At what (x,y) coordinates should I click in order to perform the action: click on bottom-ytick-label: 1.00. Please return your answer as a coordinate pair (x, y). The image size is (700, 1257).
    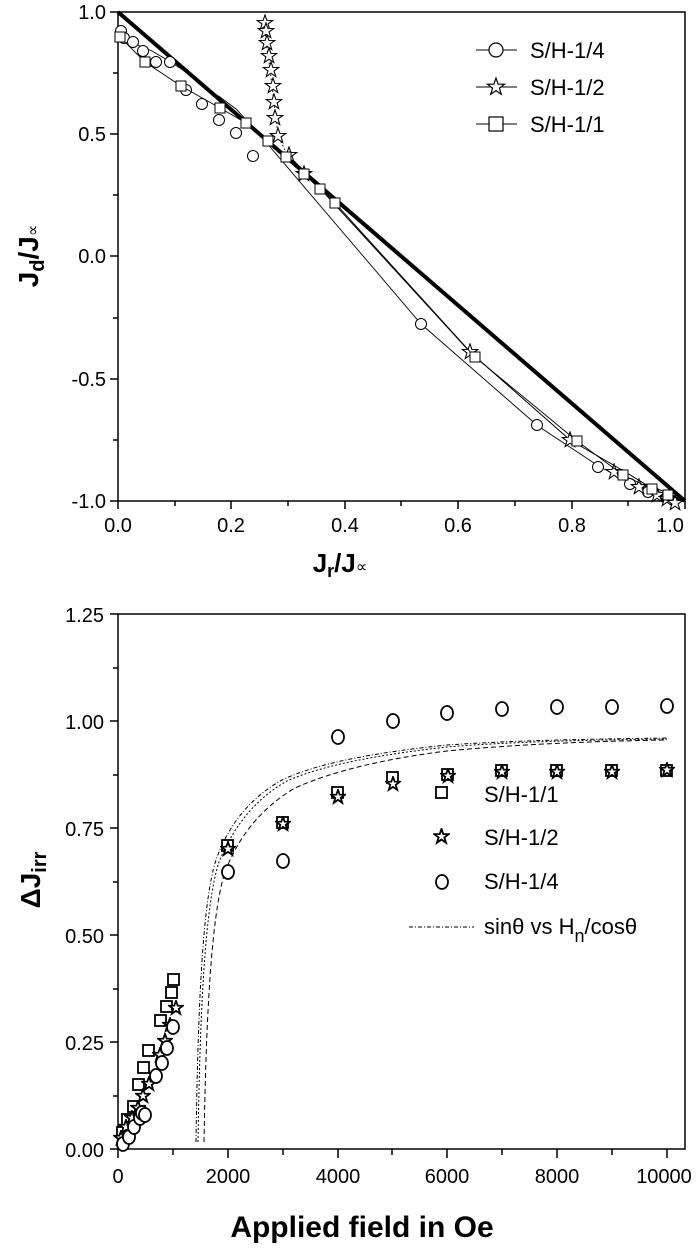
    Looking at the image, I should click on (84, 723).